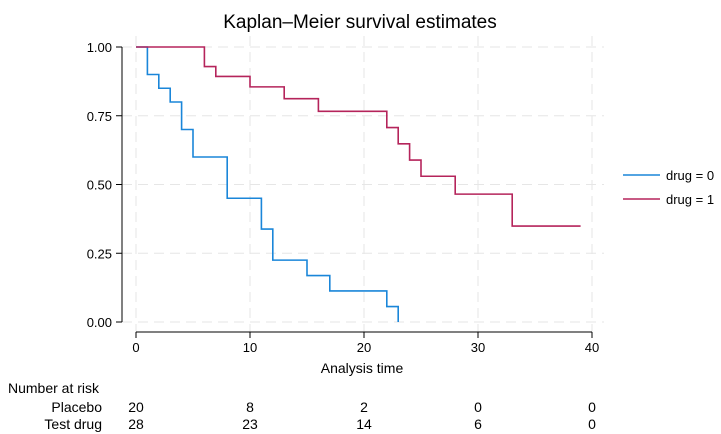  I want to click on risk-count: 2, so click(364, 407).